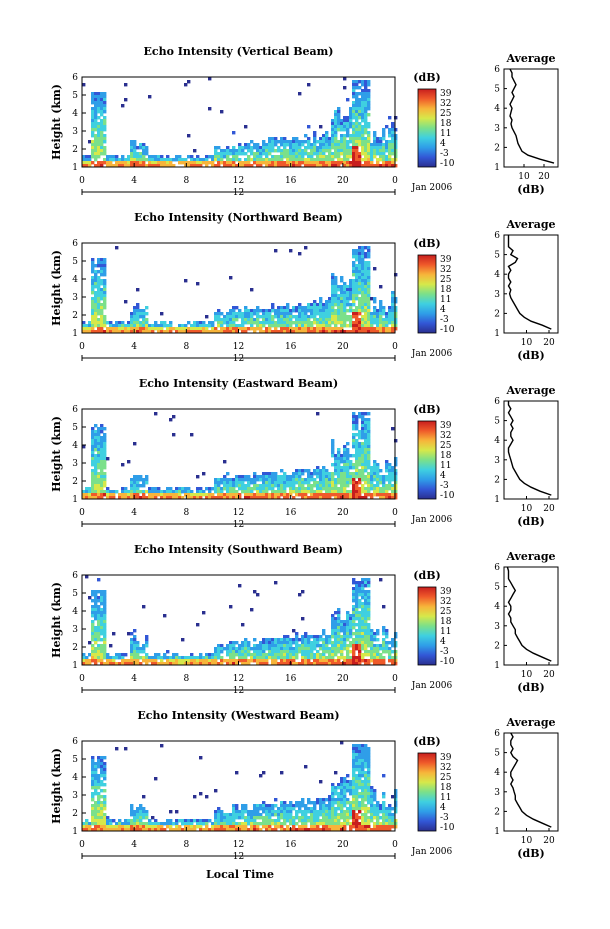 The image size is (610, 929). I want to click on colorbar-tick-label: 11, so click(445, 466).